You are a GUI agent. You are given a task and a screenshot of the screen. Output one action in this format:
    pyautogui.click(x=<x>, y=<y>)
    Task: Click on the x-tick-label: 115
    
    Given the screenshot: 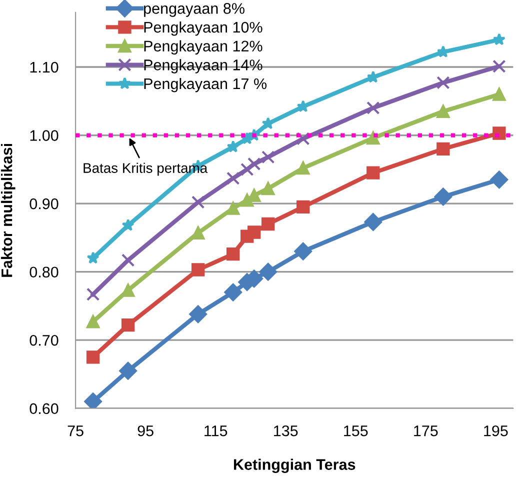 What is the action you would take?
    pyautogui.click(x=216, y=431)
    